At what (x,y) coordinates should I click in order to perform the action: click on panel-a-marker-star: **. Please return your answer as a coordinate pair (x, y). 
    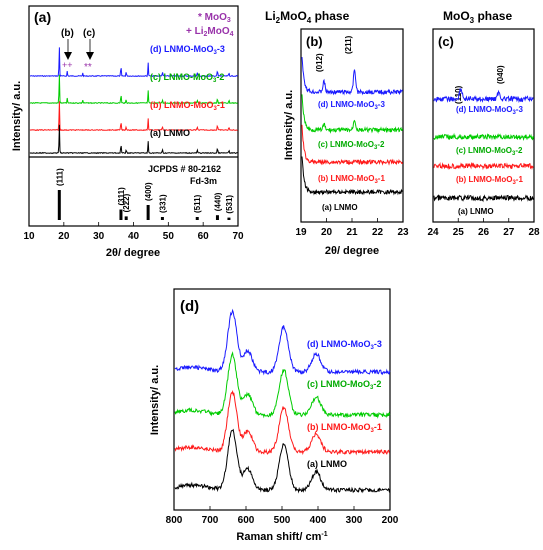
    Looking at the image, I should click on (88, 67).